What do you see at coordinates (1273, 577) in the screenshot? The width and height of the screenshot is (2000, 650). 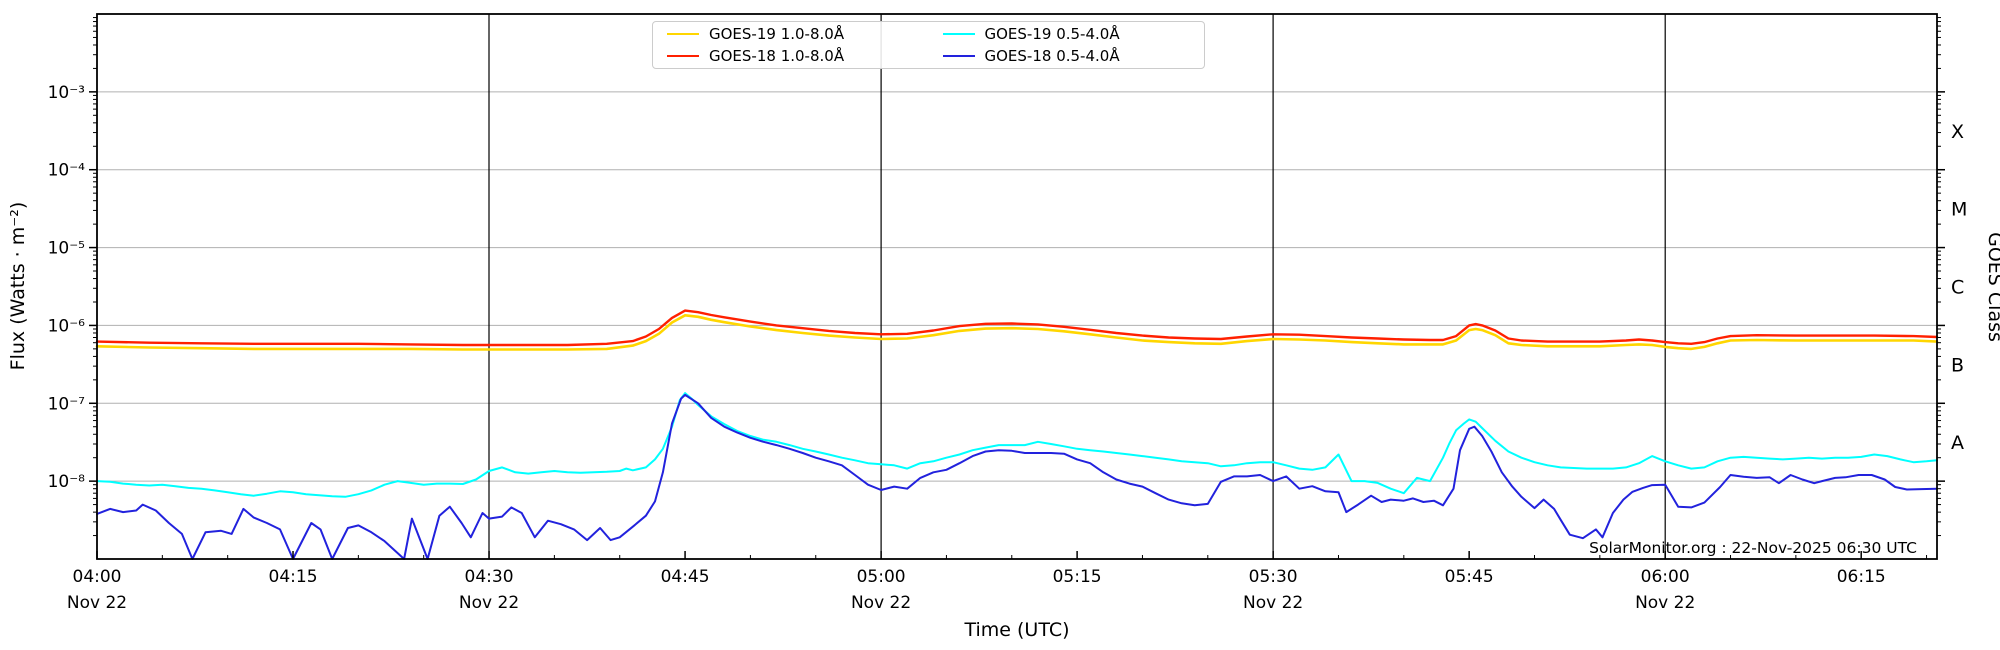 I see `x-tick-label: 05:30` at bounding box center [1273, 577].